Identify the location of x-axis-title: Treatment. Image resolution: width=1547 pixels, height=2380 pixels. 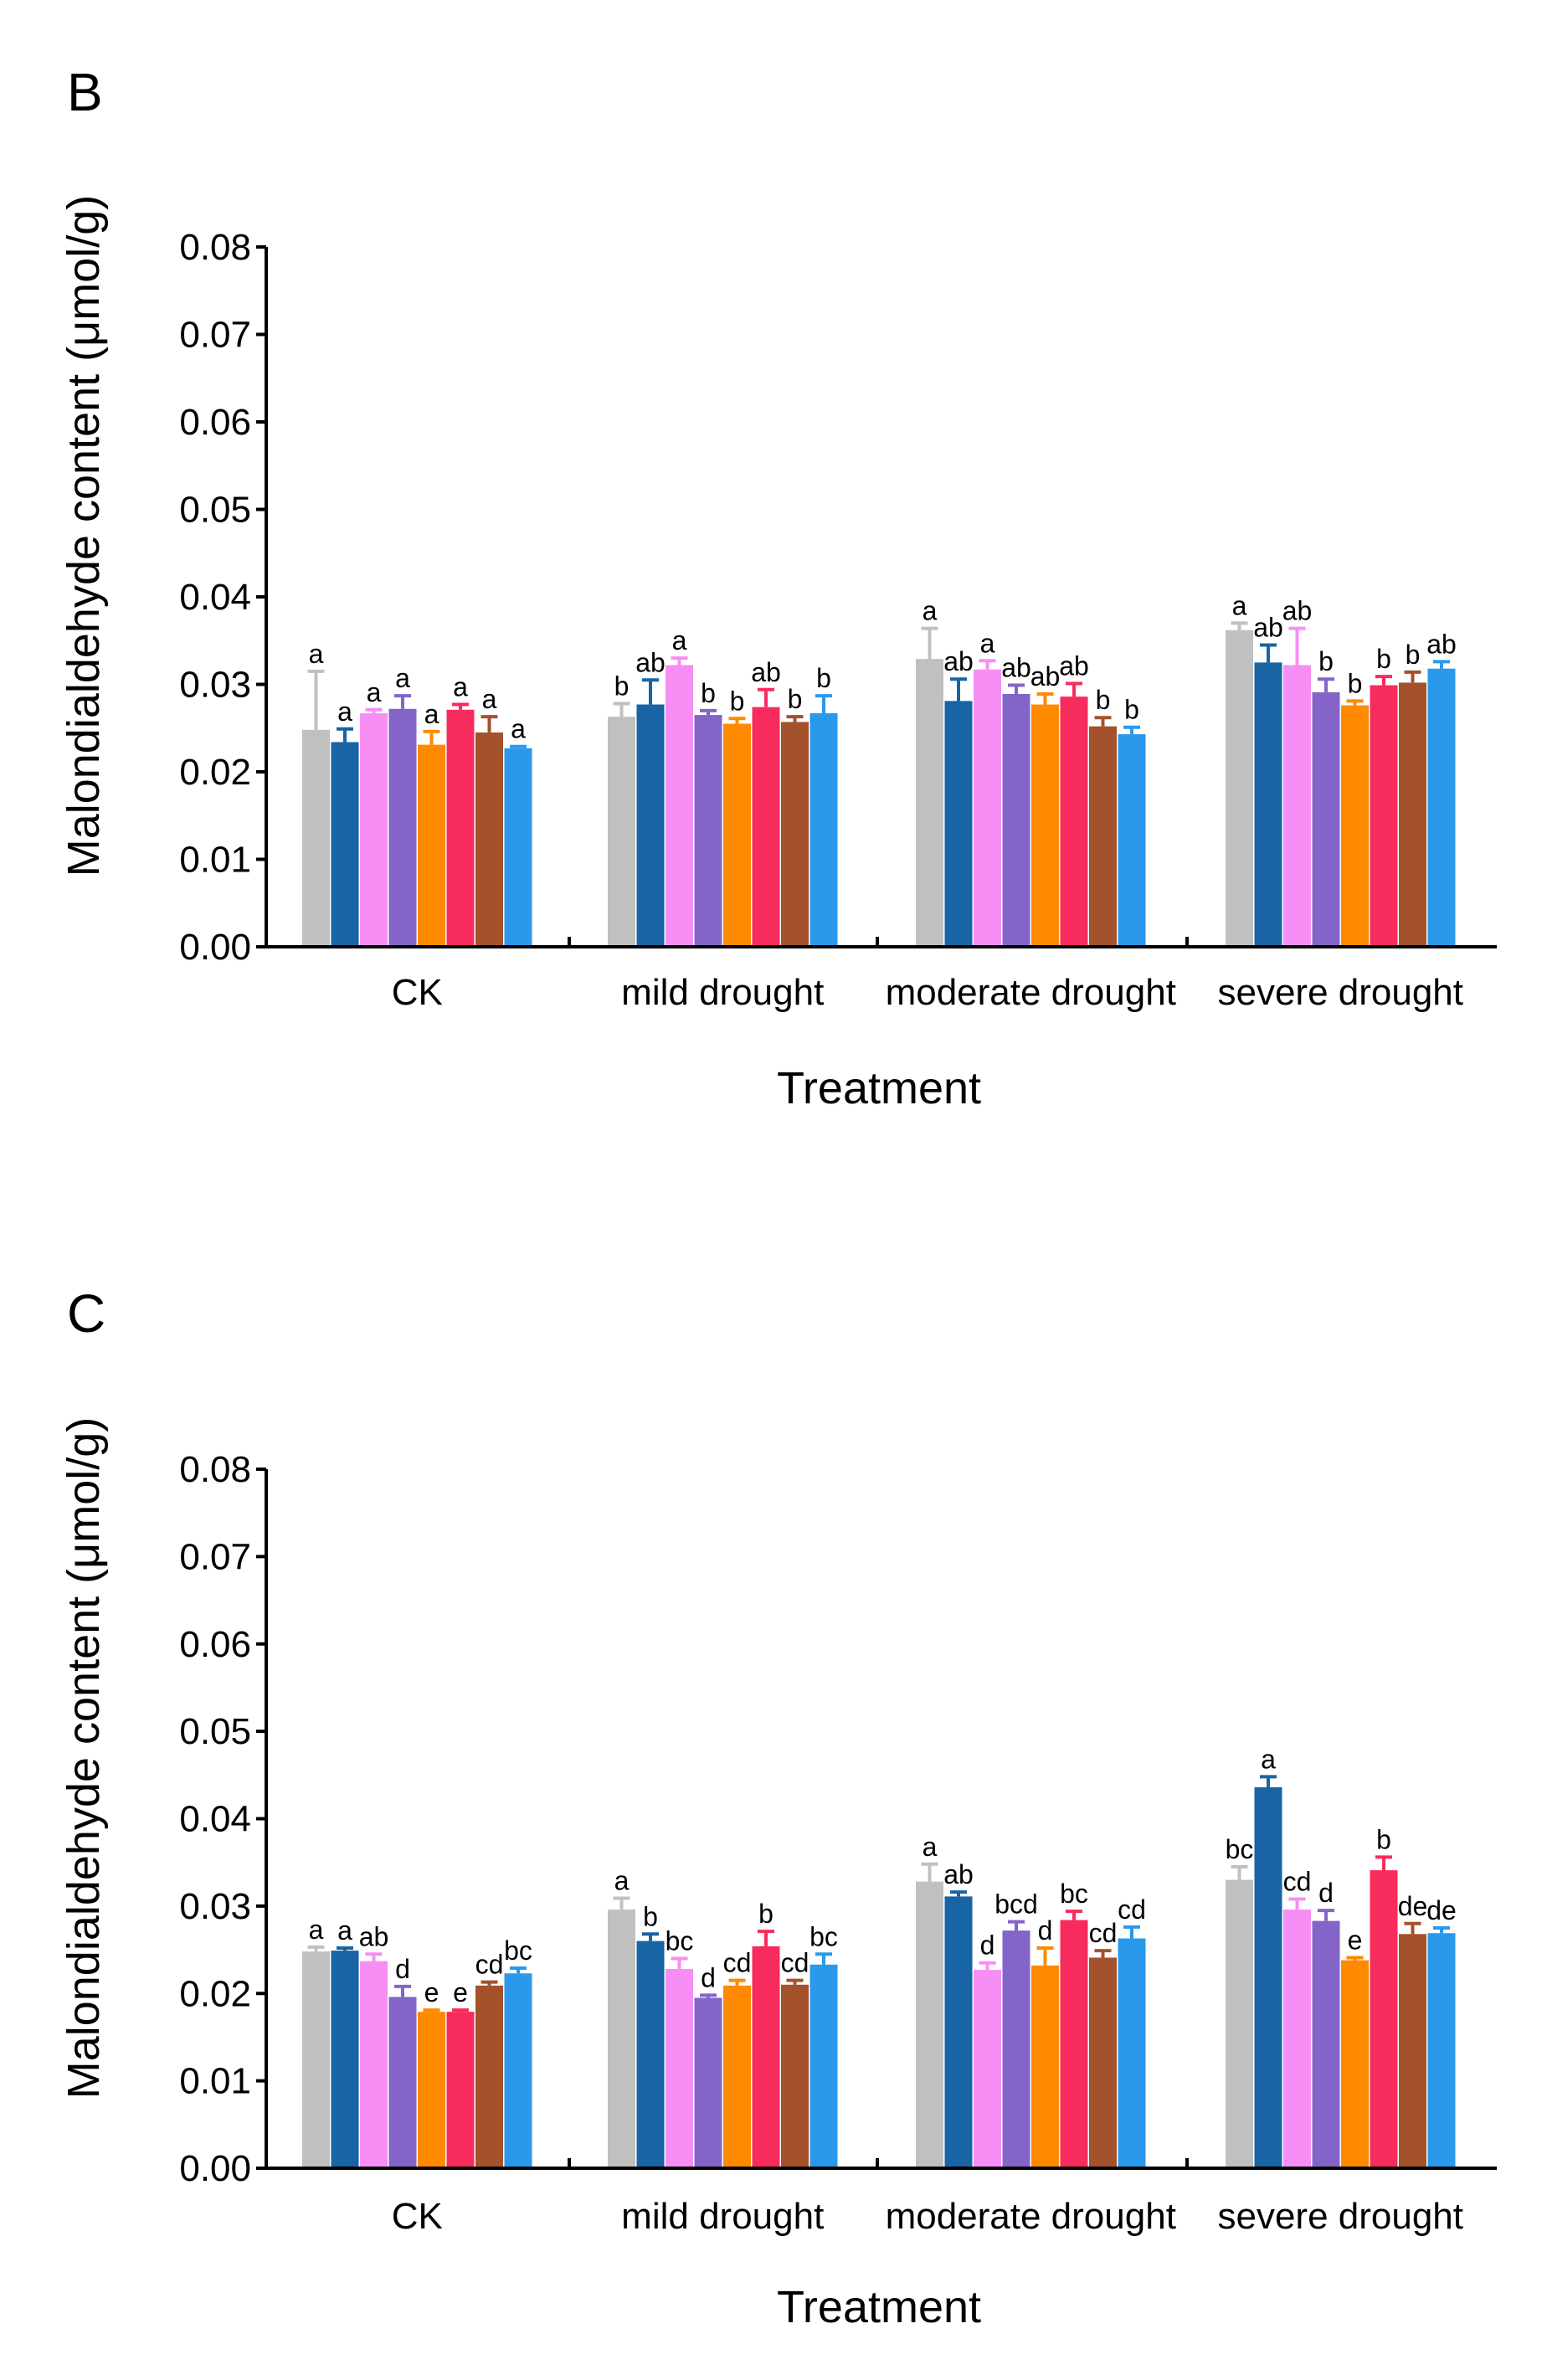
(879, 2307).